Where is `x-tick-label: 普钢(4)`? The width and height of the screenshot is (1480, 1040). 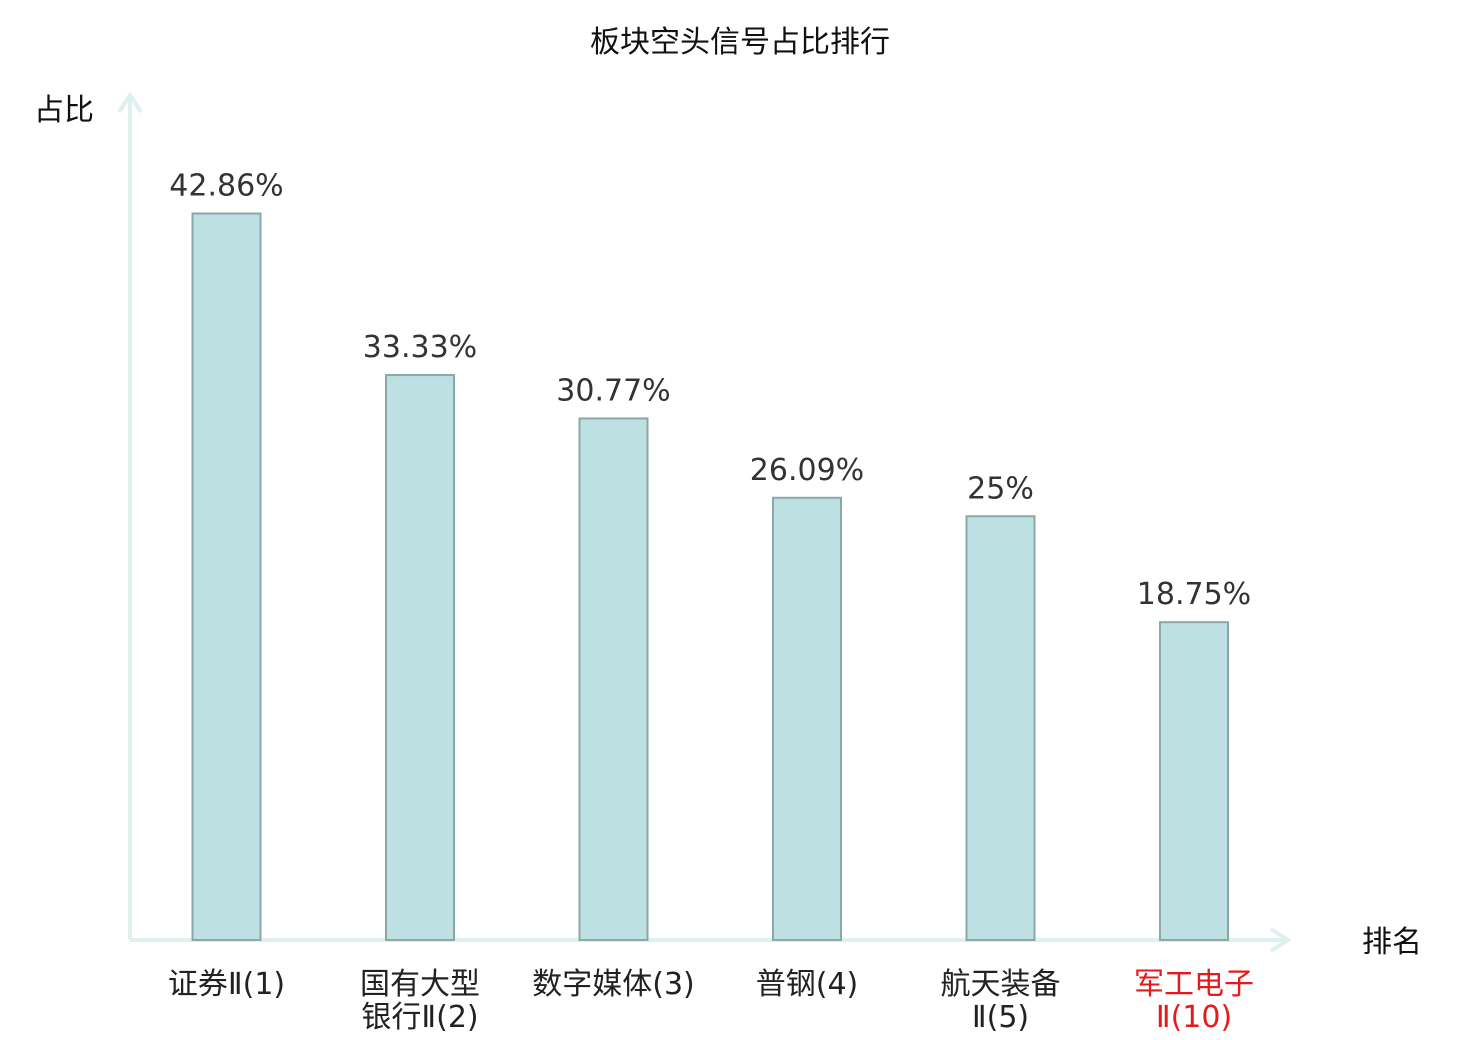
x-tick-label: 普钢(4) is located at coordinates (807, 984).